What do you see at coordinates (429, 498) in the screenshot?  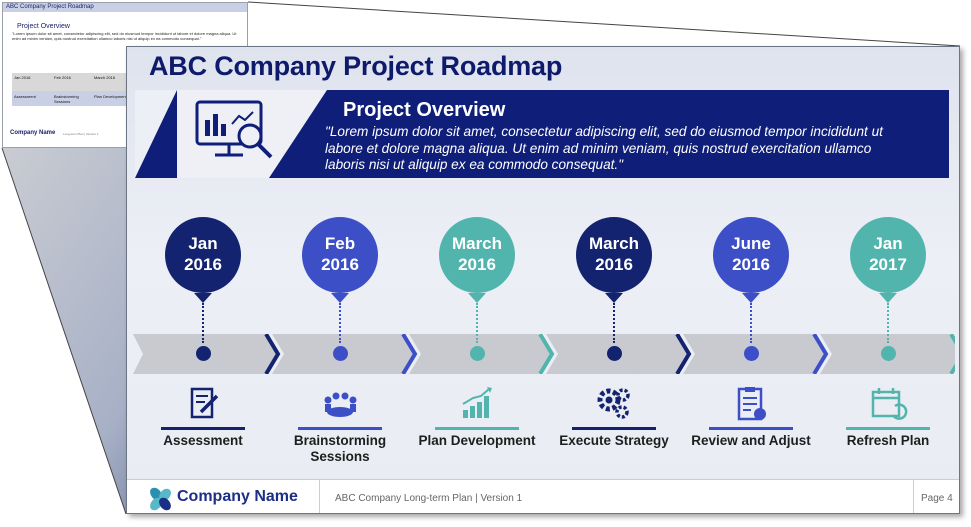 I see `footer-plan-text: ABC Company Long-term Plan | Version 1` at bounding box center [429, 498].